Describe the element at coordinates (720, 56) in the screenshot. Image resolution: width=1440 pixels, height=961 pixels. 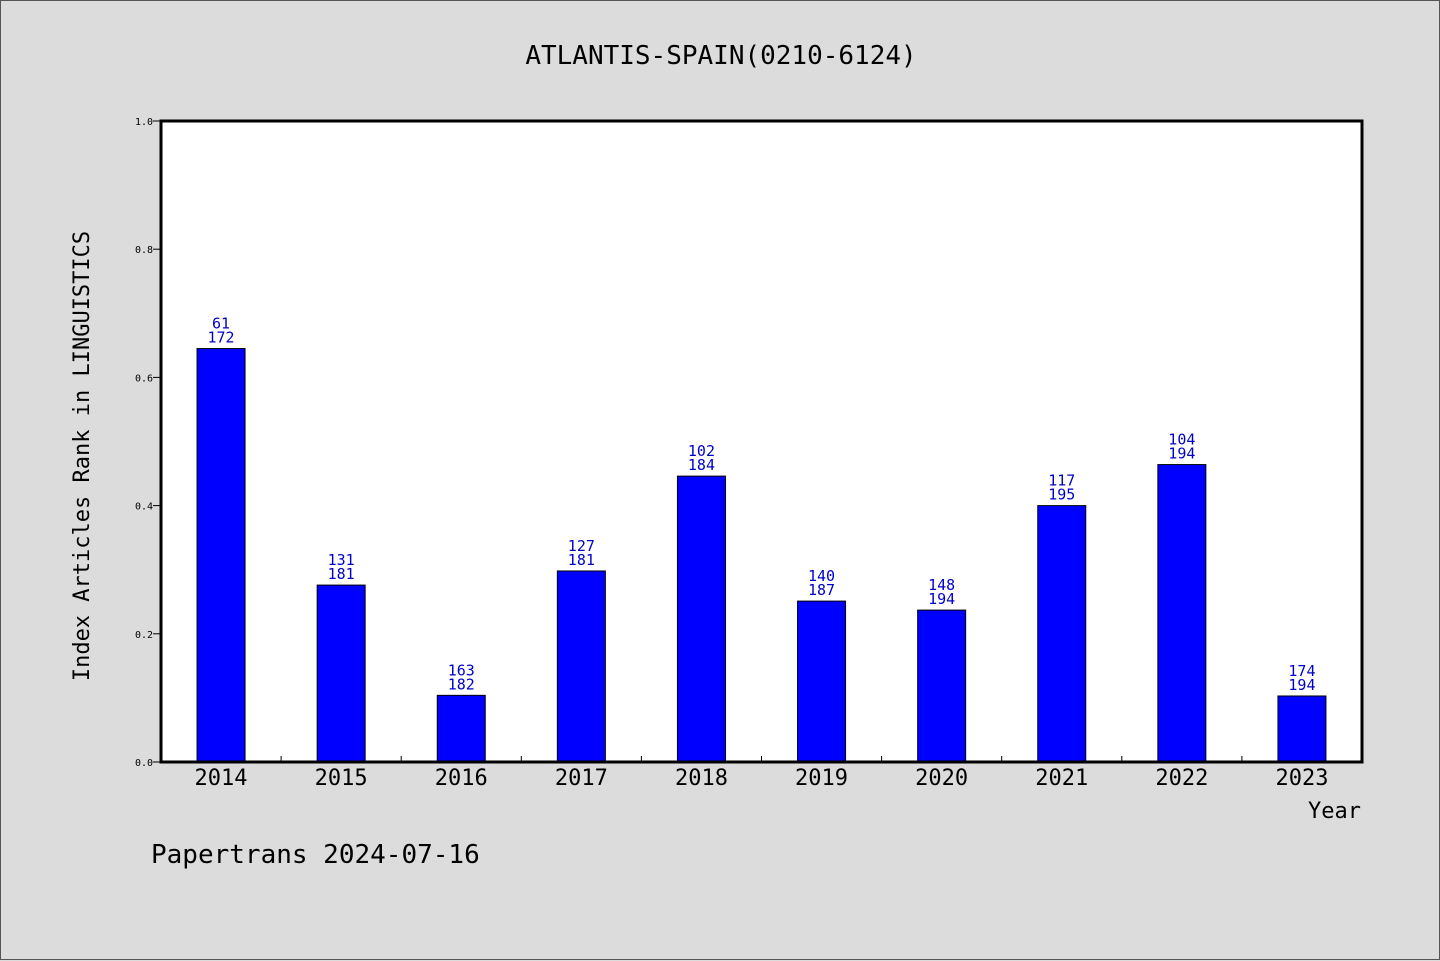
I see `chart-title: ATLANTIS-SPAIN(0210-6124)` at that location.